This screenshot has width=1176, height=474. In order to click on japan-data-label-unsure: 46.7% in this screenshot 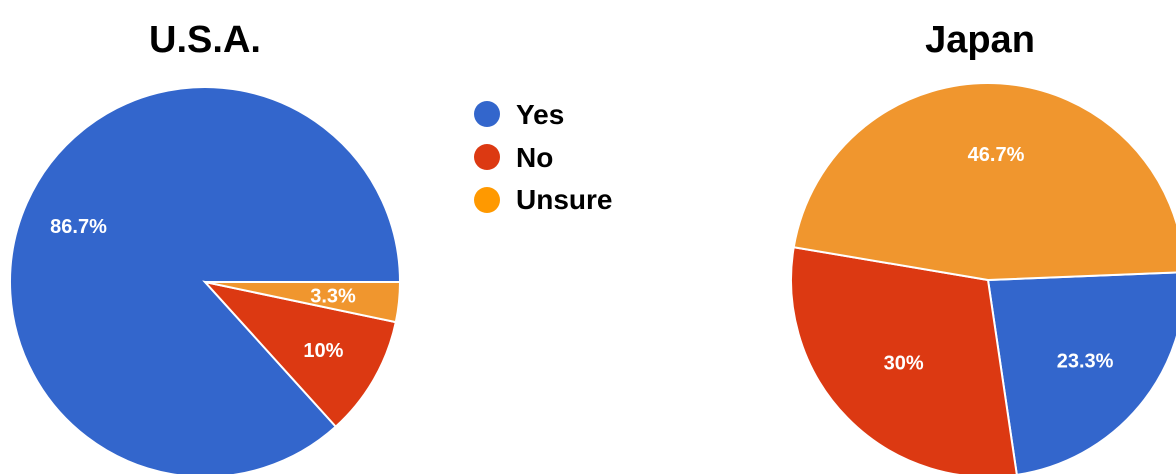, I will do `click(996, 155)`.